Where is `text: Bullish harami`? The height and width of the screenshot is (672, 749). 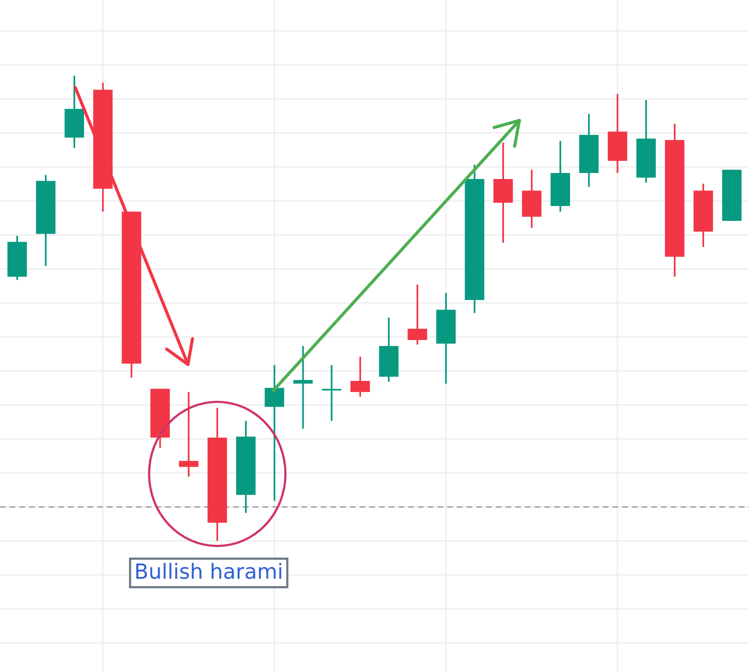
text: Bullish harami is located at coordinates (209, 570).